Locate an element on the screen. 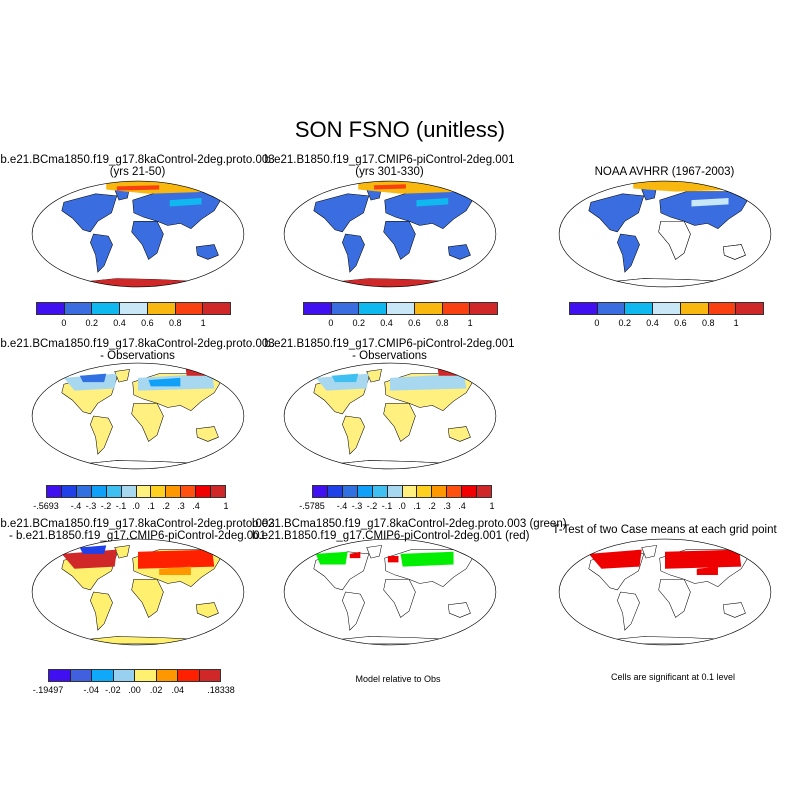 The image size is (800, 800). colorbar-tick-label: .02 is located at coordinates (156, 690).